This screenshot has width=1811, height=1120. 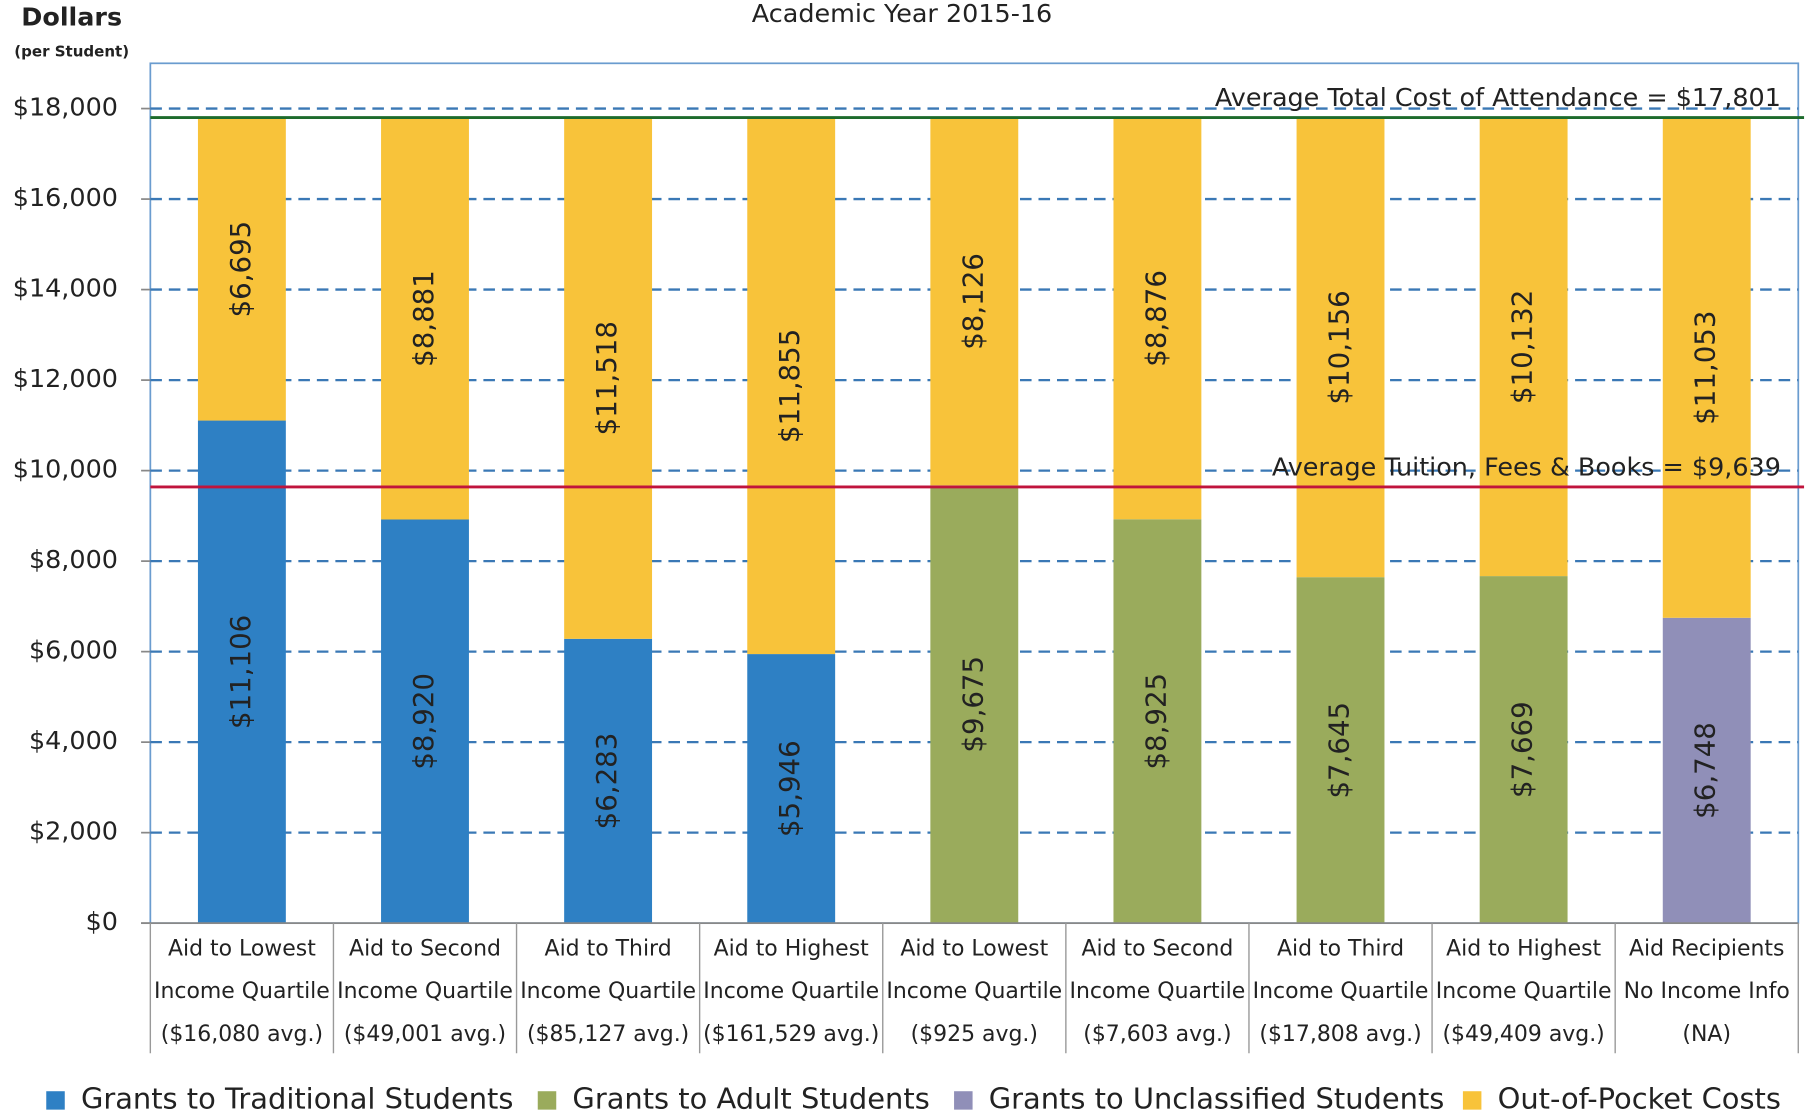 I want to click on chart-title: Academic Year 2015-16, so click(x=902, y=14).